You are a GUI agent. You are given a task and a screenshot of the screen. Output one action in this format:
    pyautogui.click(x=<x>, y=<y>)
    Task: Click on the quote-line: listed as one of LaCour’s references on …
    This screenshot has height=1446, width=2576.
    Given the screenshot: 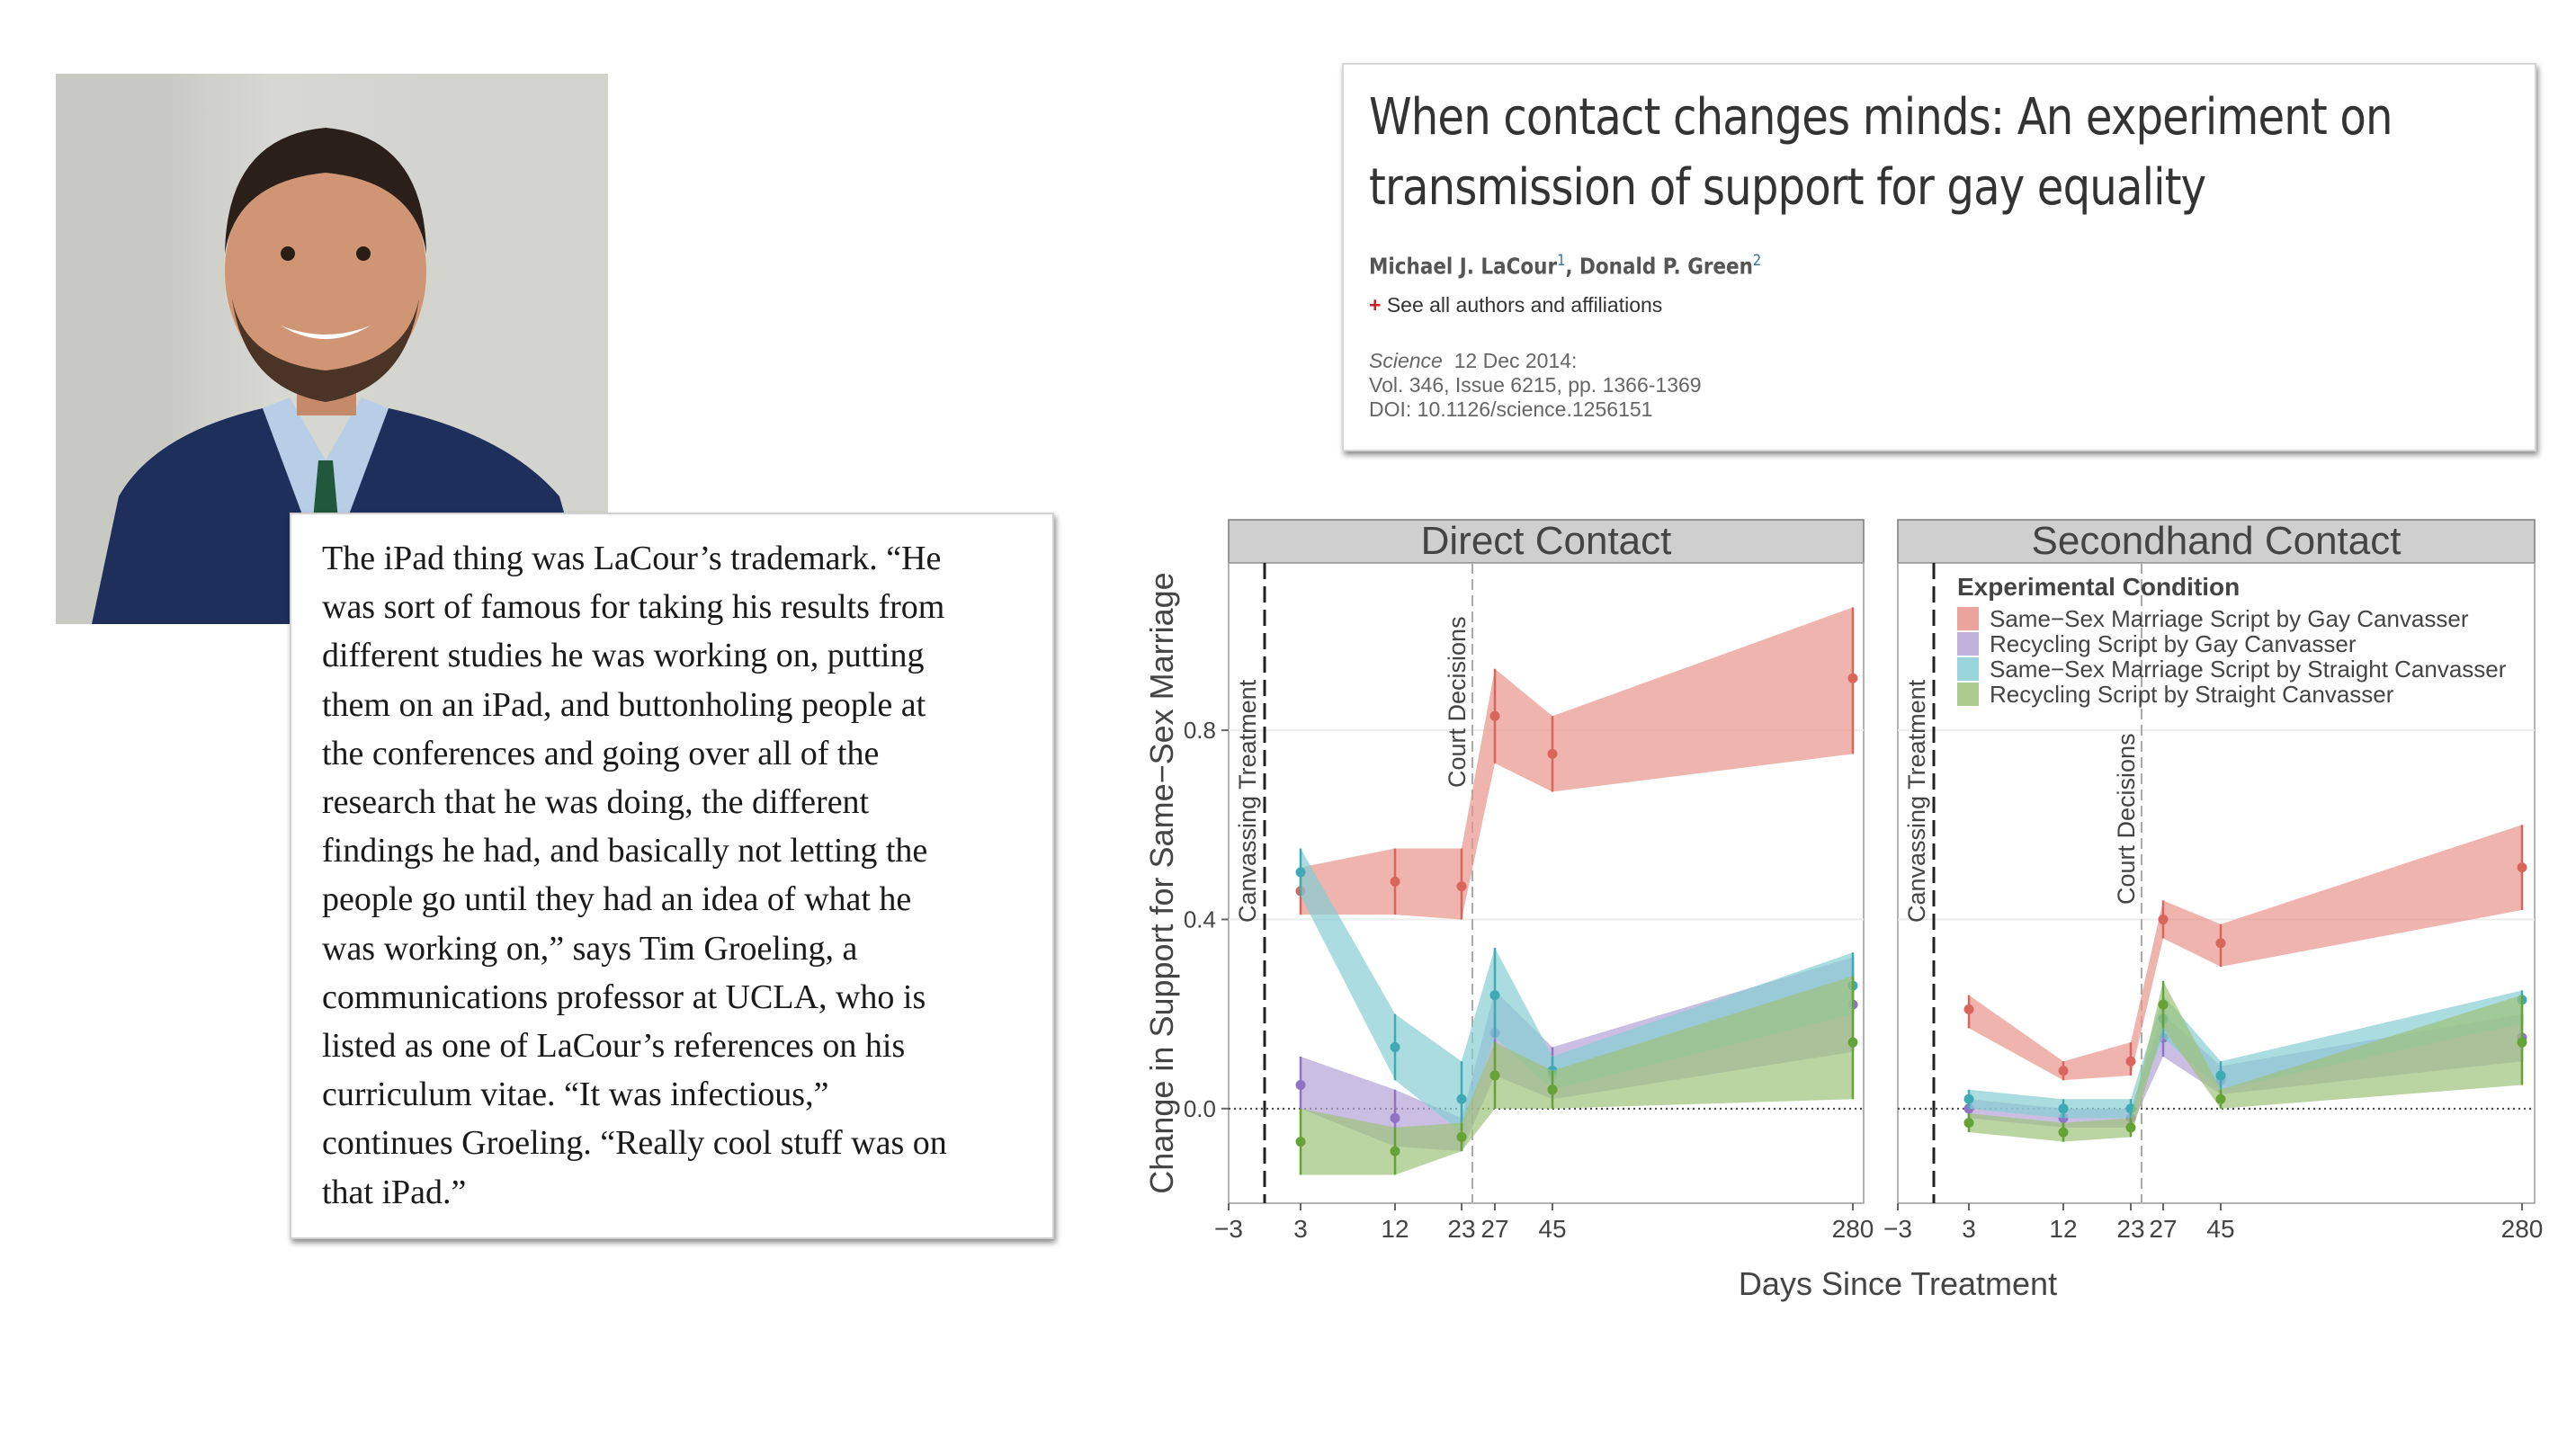 What is the action you would take?
    pyautogui.click(x=614, y=1046)
    